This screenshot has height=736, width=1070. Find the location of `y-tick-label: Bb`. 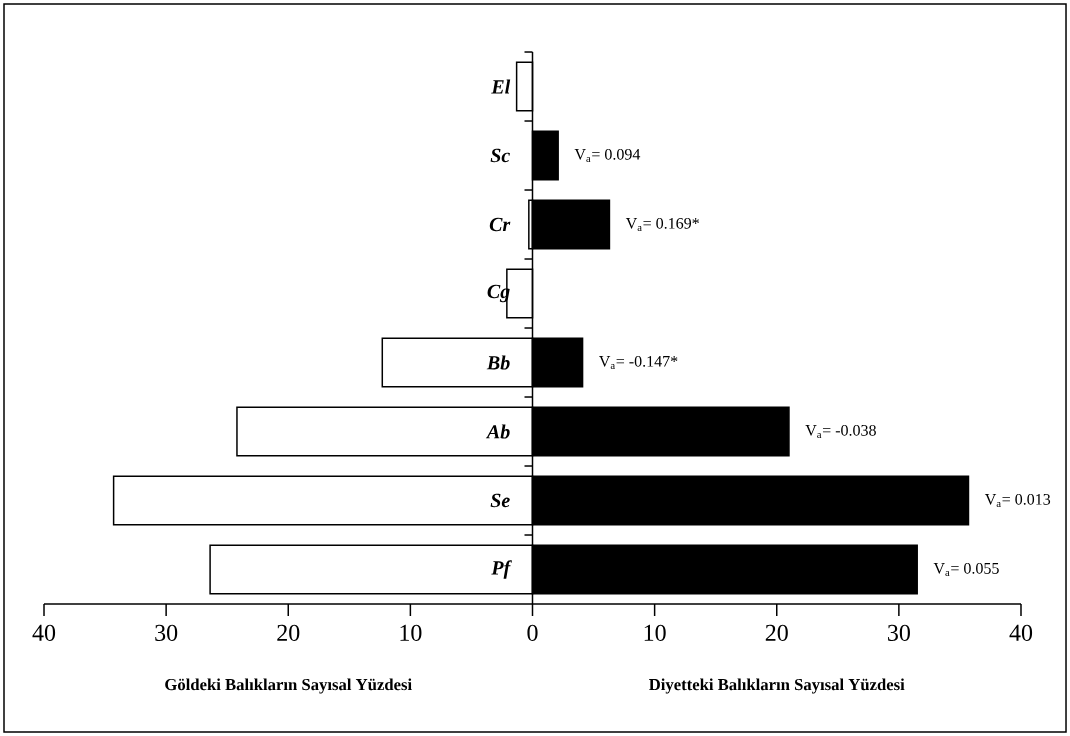

y-tick-label: Bb is located at coordinates (498, 362).